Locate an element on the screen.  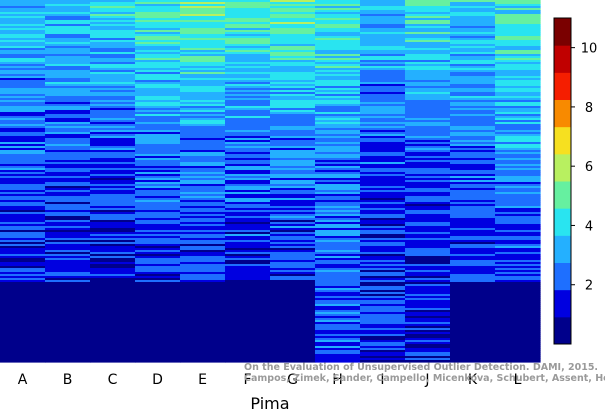
colorbar-segment is located at coordinates (562, 222).